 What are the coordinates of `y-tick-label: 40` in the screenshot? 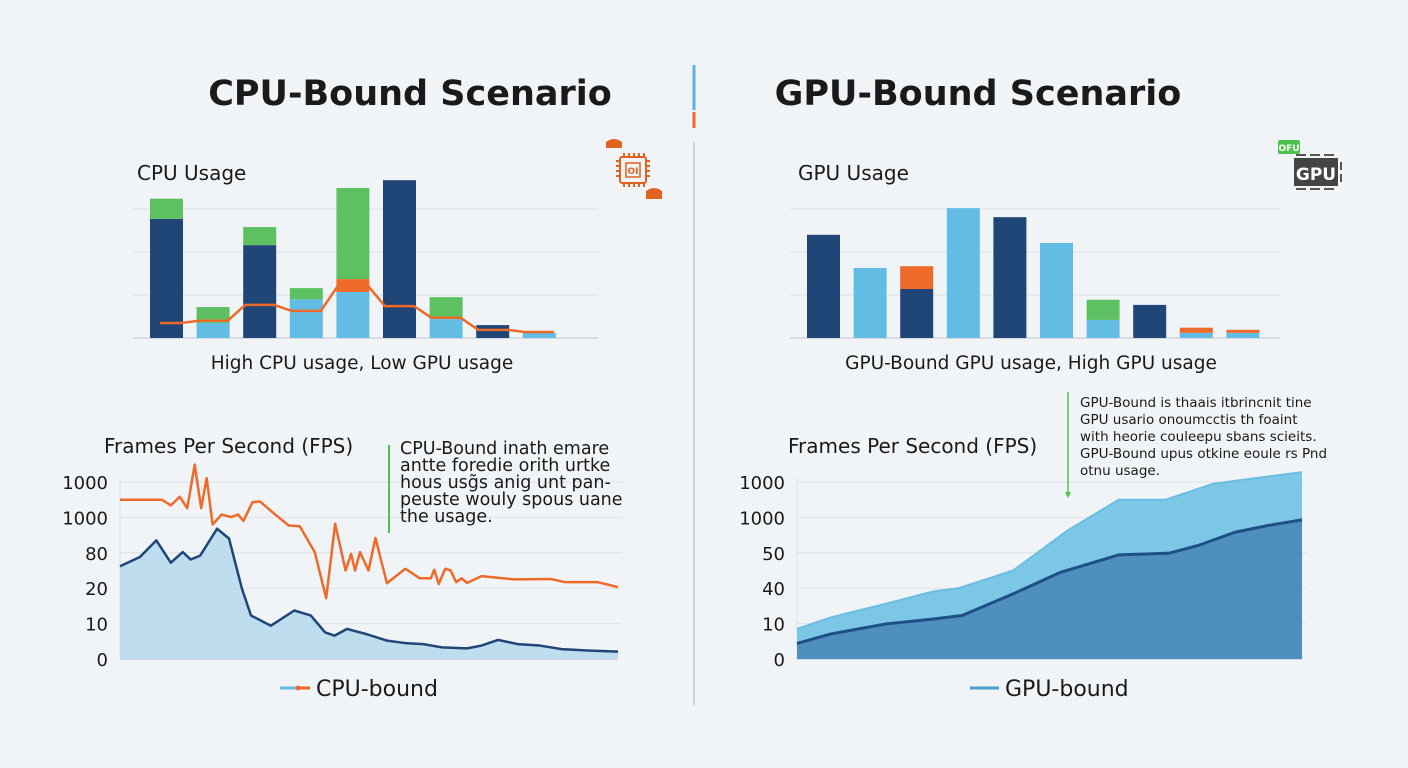 It's located at (773, 589).